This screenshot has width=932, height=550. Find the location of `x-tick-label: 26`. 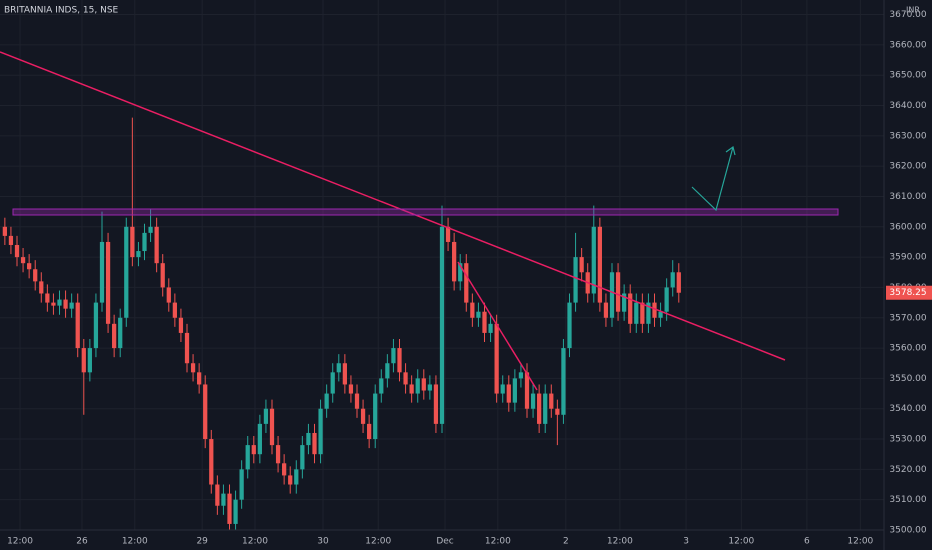

x-tick-label: 26 is located at coordinates (82, 542).